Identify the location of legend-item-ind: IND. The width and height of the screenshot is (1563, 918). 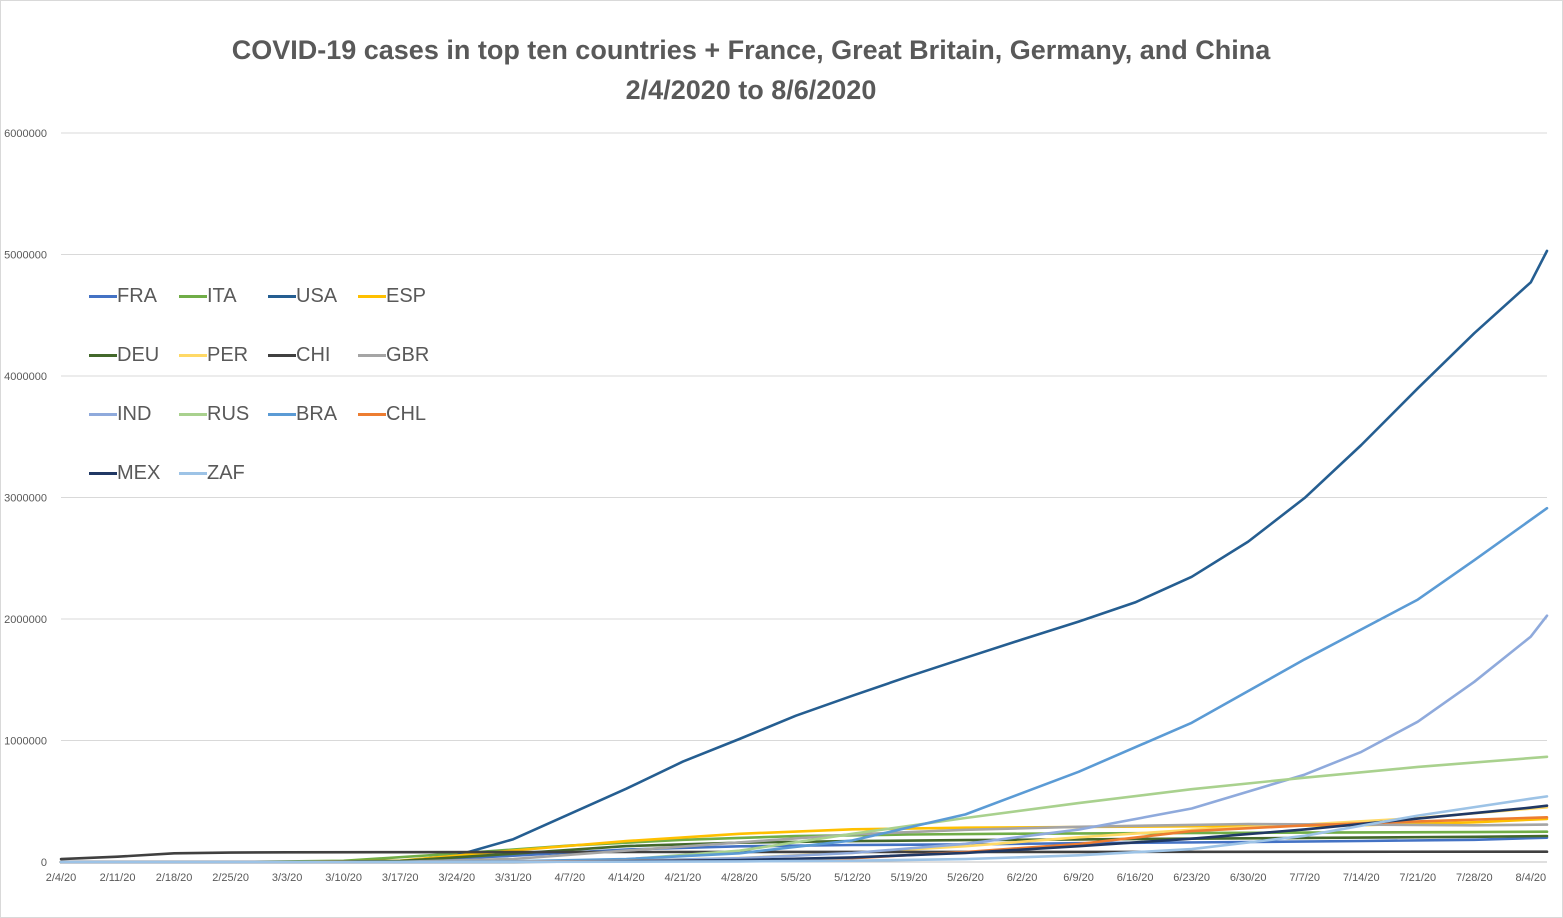
(120, 414).